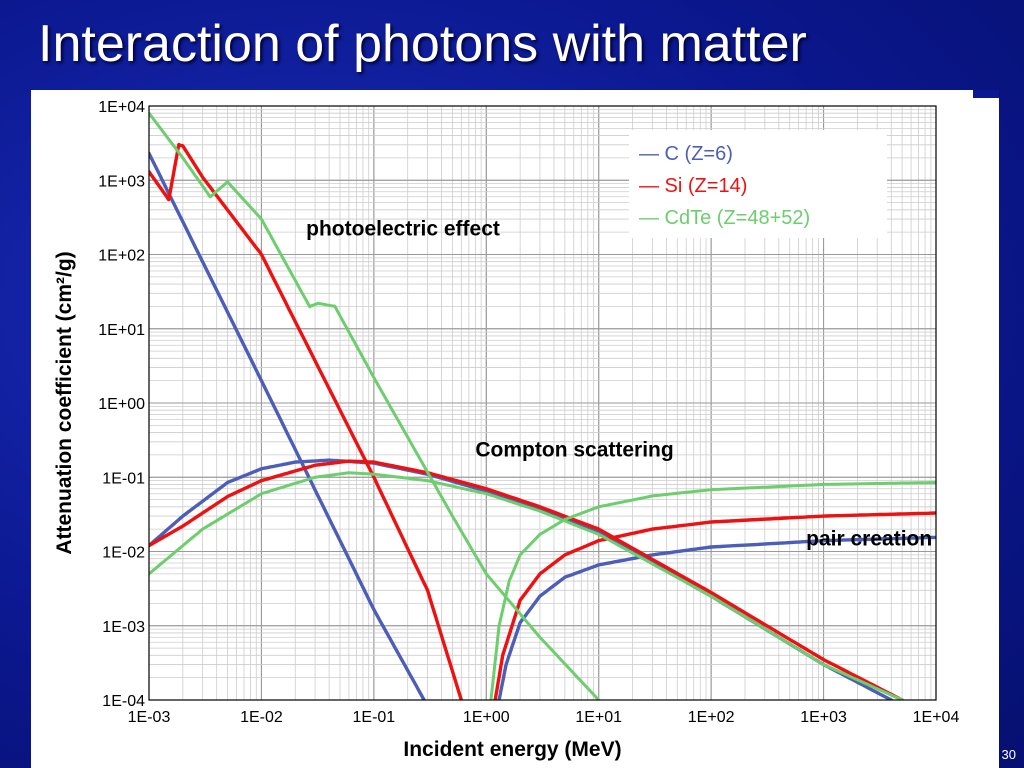 The width and height of the screenshot is (1024, 768). I want to click on x-tick-label: 1E-02, so click(261, 717).